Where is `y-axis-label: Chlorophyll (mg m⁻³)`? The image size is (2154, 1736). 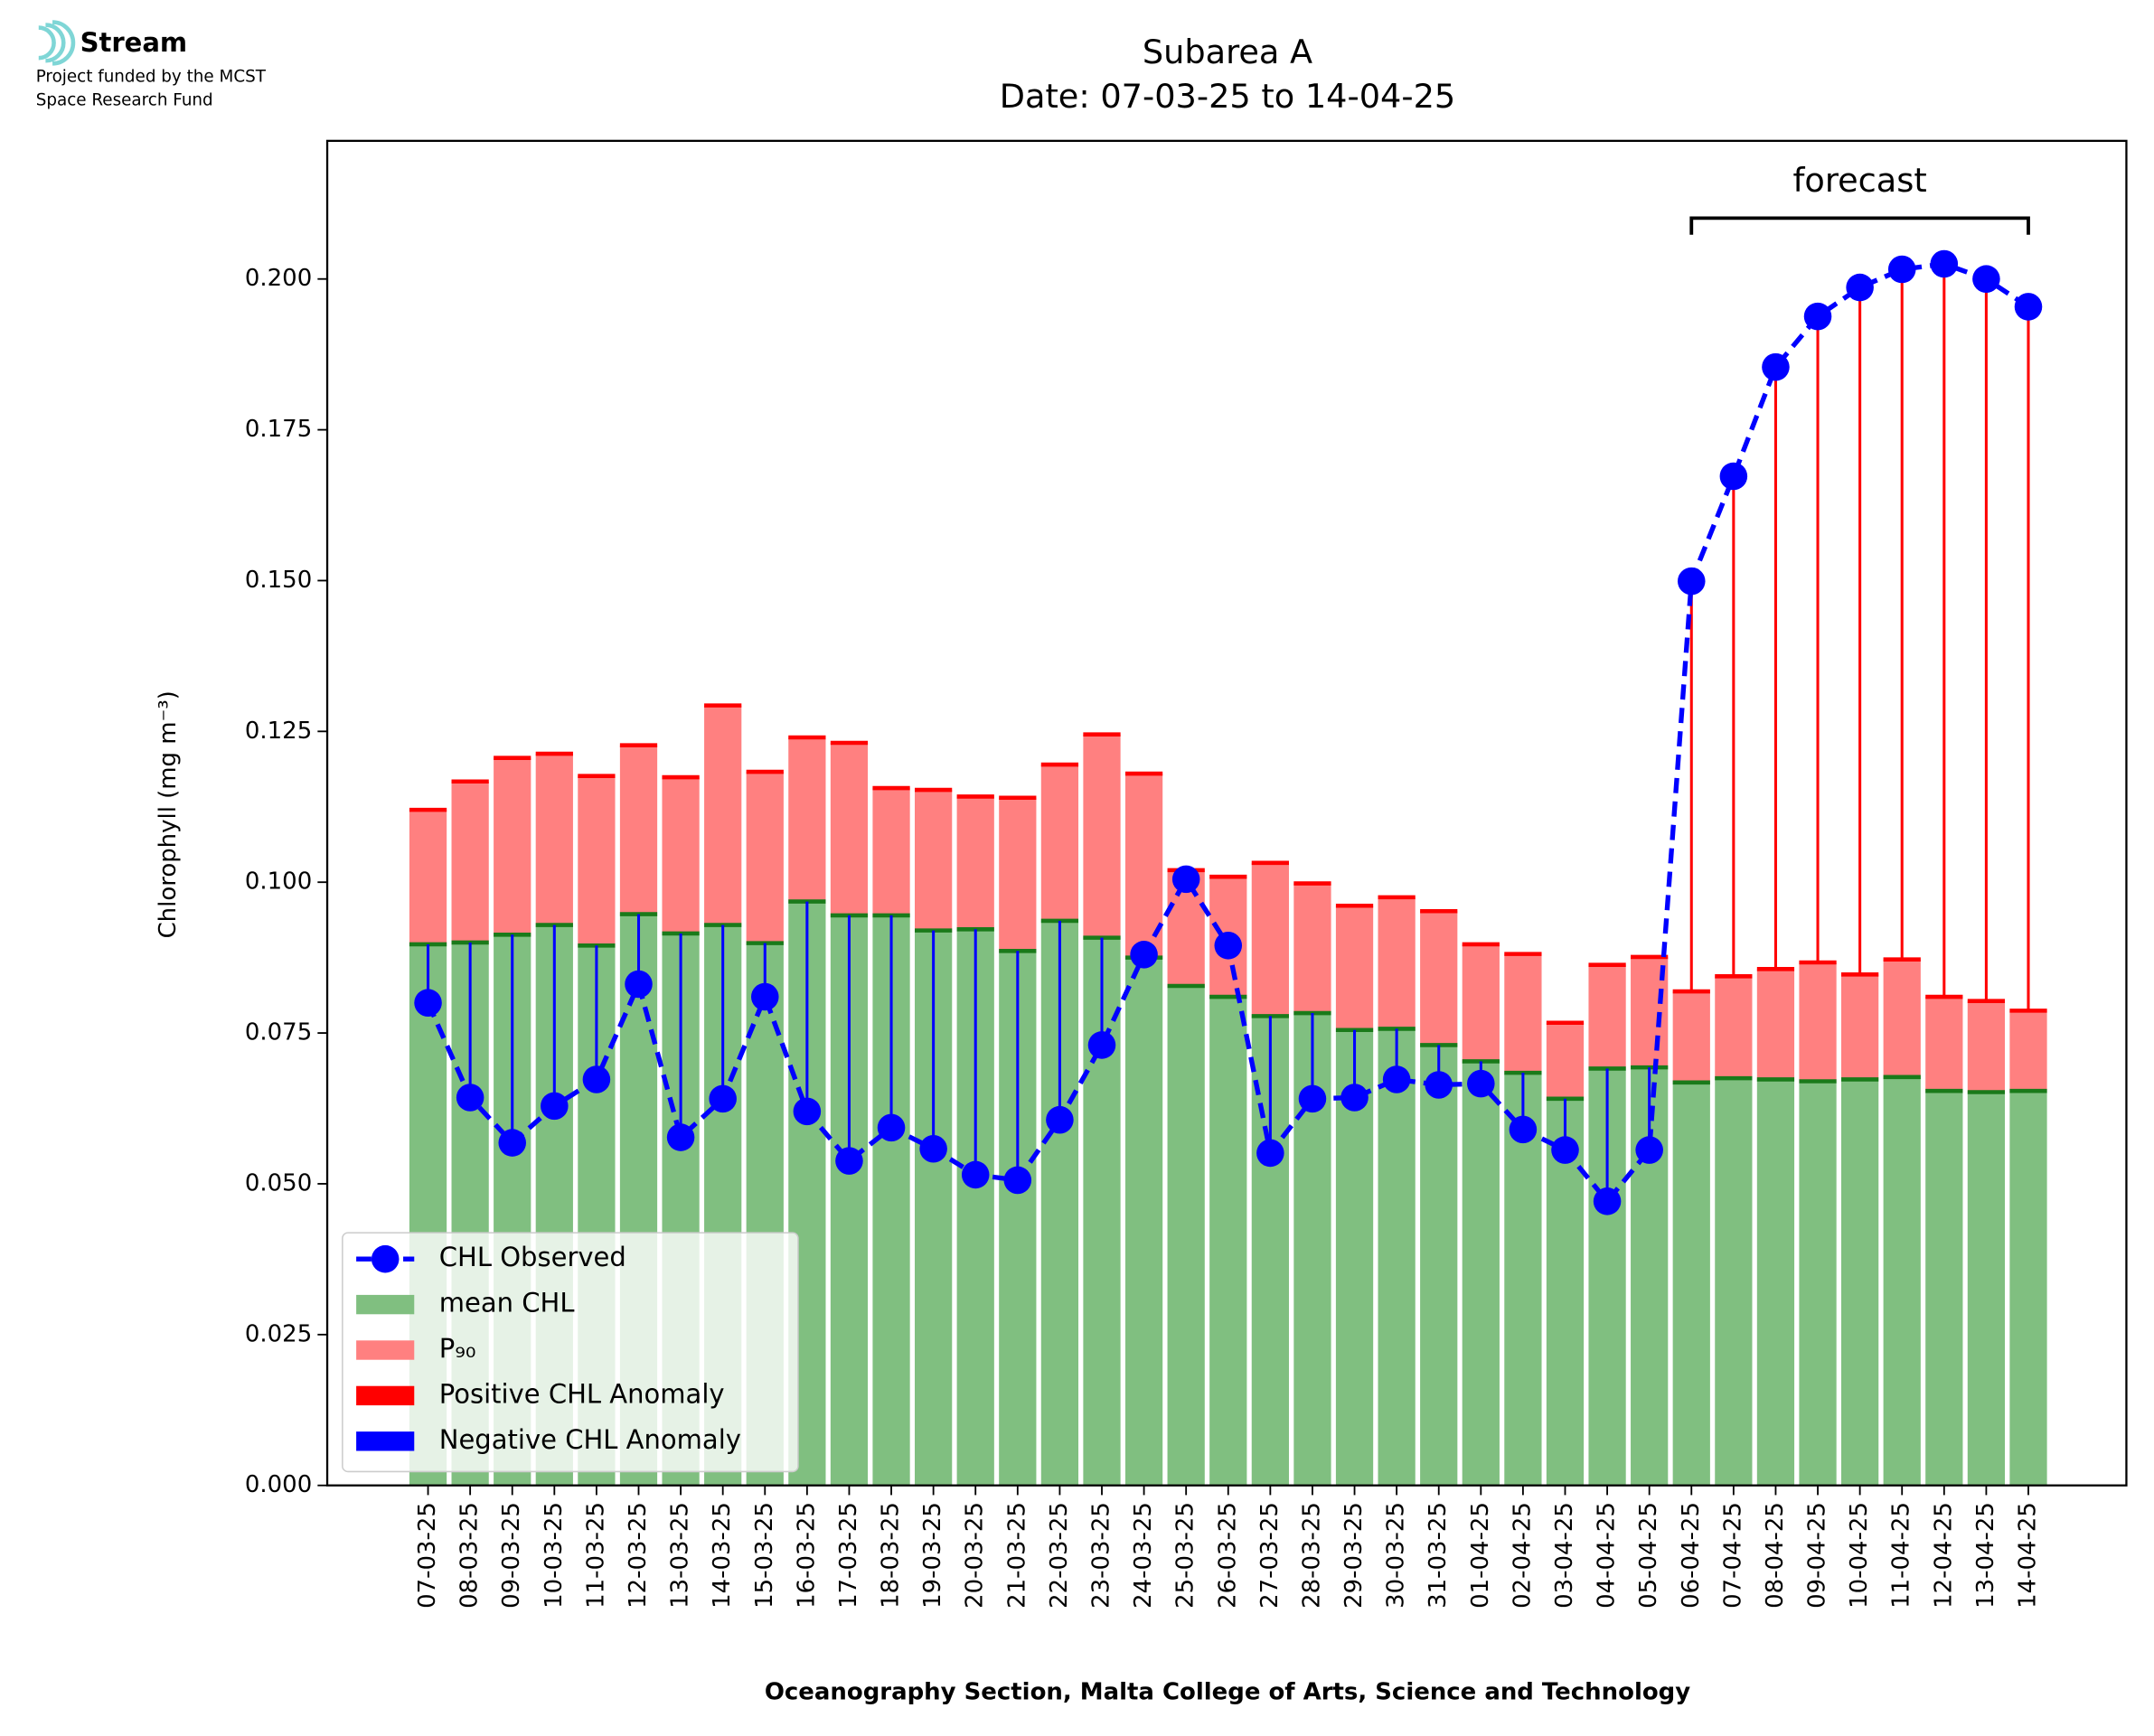
y-axis-label: Chlorophyll (mg m⁻³) is located at coordinates (168, 814).